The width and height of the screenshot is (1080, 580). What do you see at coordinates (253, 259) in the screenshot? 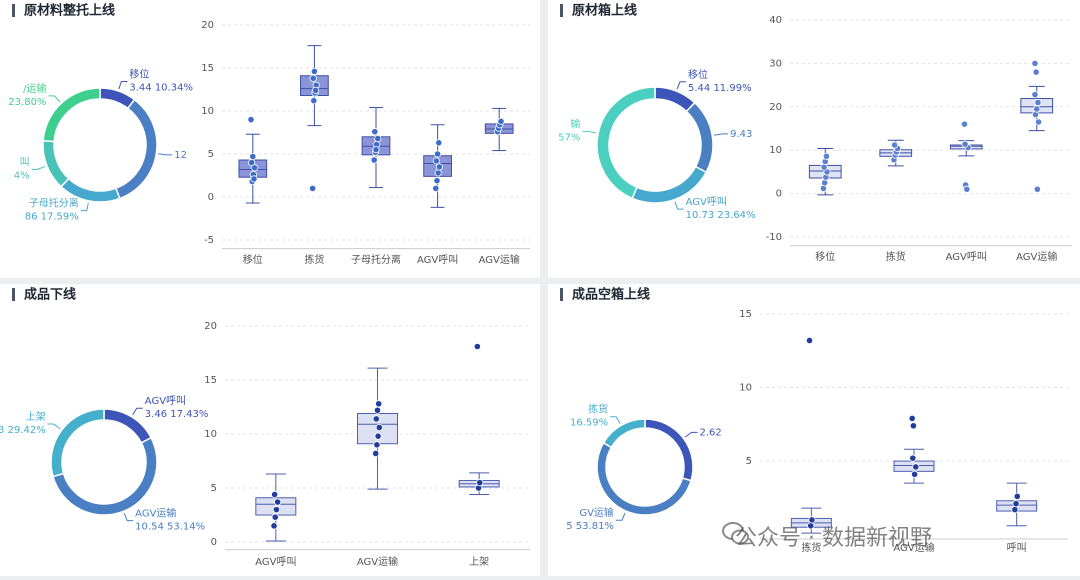
I see `x-tick-label: 移位` at bounding box center [253, 259].